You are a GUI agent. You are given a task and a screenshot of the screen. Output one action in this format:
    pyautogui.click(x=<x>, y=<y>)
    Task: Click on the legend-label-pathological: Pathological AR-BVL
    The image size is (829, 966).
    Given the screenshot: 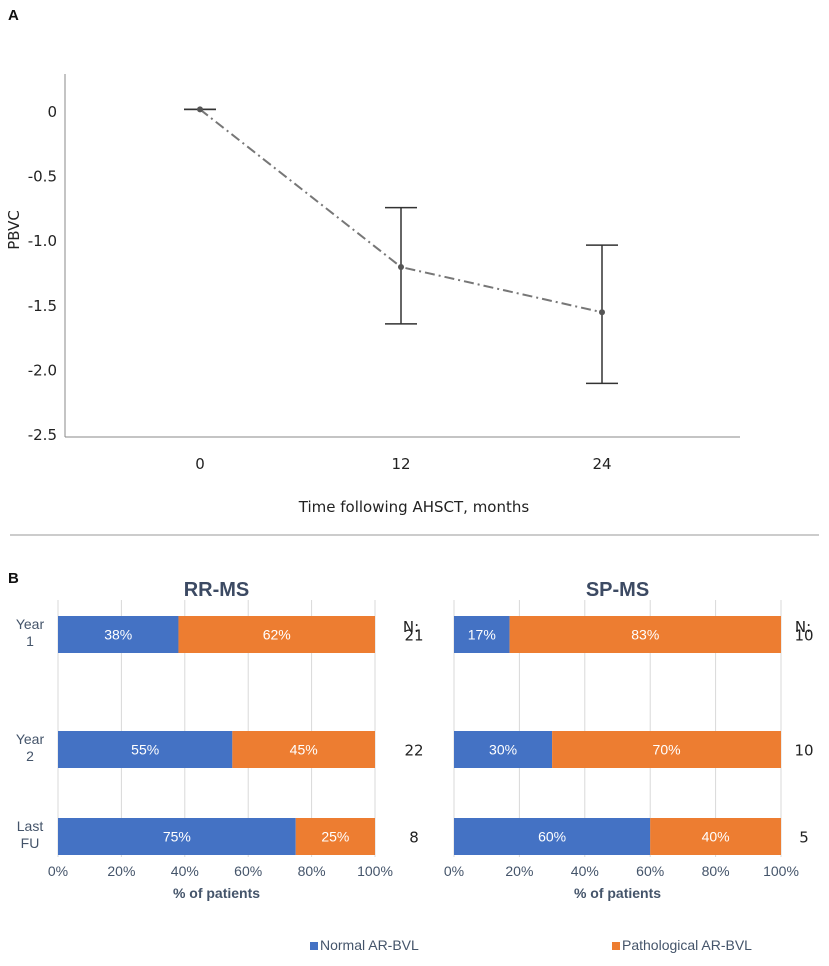 What is the action you would take?
    pyautogui.click(x=687, y=945)
    